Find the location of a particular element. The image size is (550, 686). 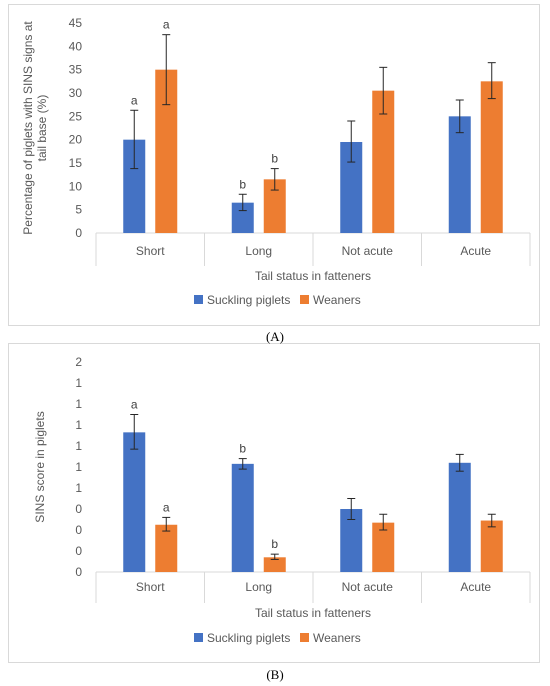

chart-b-legend-label: Suckling piglets is located at coordinates (248, 638).